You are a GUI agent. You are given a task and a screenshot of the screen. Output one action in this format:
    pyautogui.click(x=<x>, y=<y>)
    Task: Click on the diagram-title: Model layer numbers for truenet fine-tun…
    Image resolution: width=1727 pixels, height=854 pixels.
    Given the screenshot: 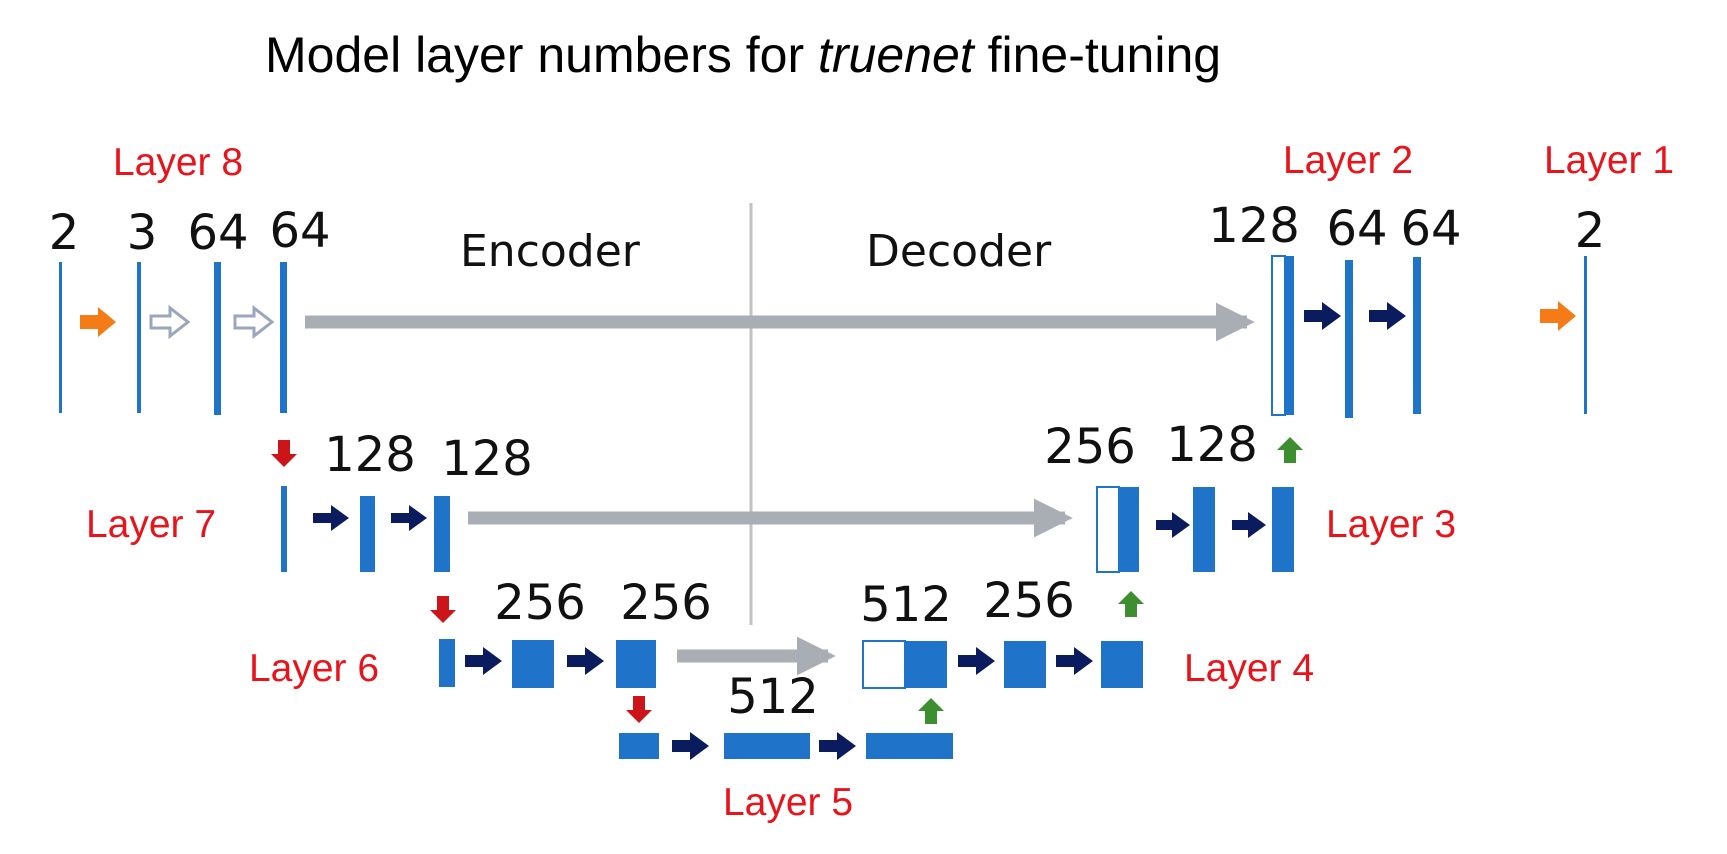 What is the action you would take?
    pyautogui.click(x=743, y=55)
    